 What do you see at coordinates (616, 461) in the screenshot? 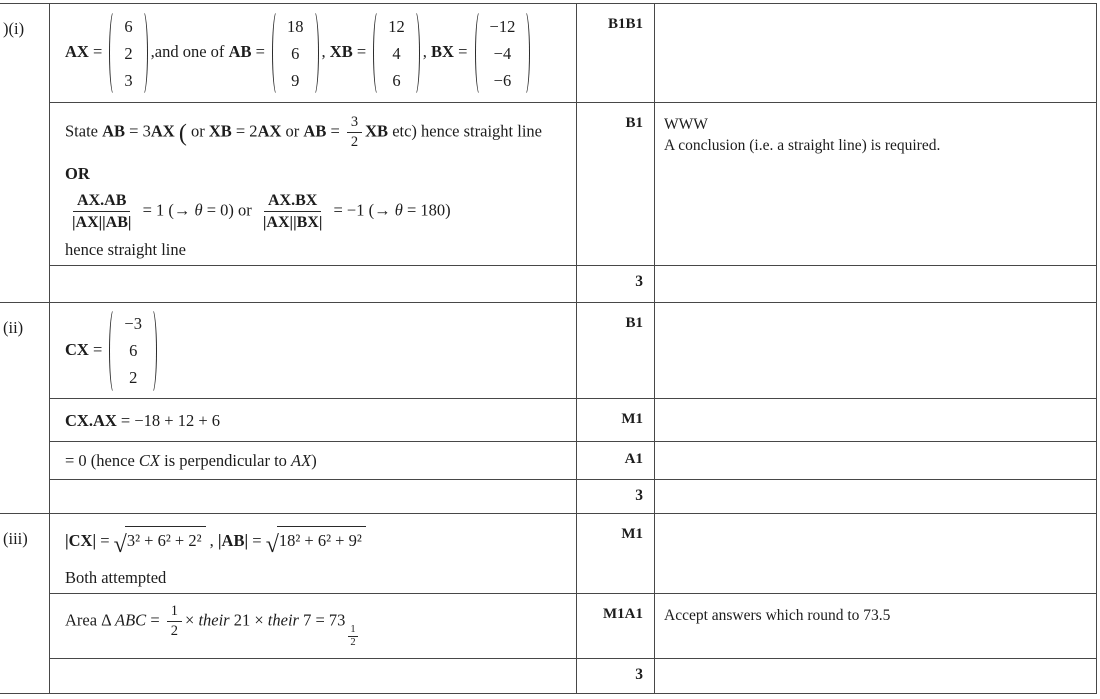
I see `marks-cell-row6: A1` at bounding box center [616, 461].